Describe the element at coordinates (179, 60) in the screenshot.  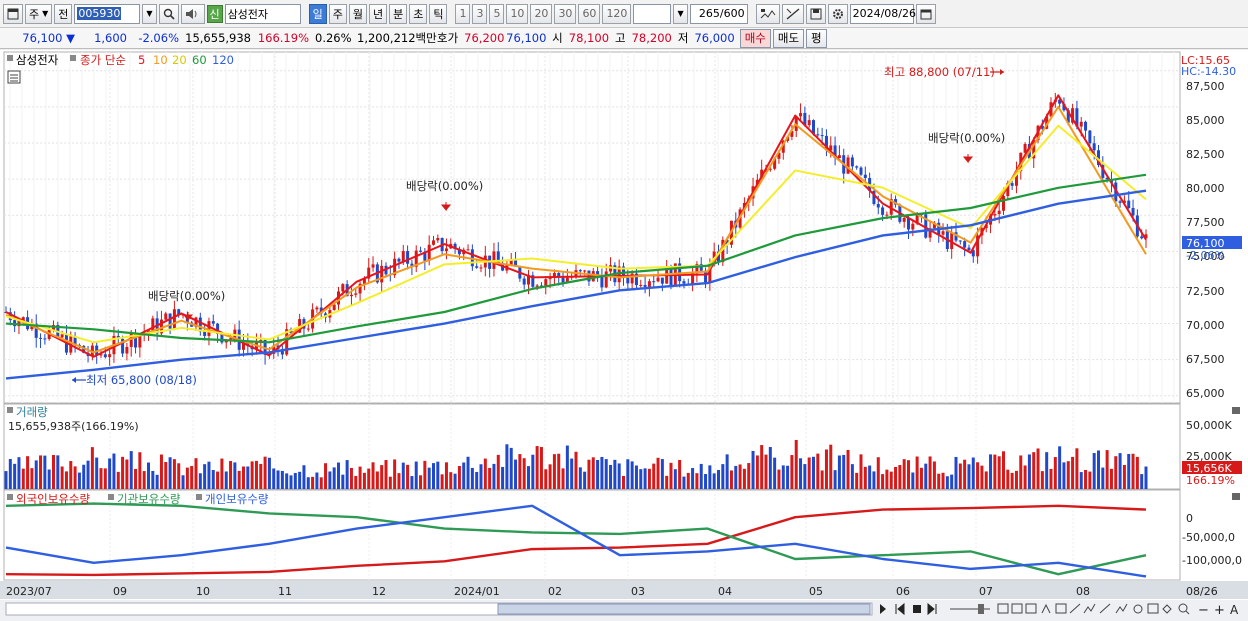
I see `legend-ma20: 20` at that location.